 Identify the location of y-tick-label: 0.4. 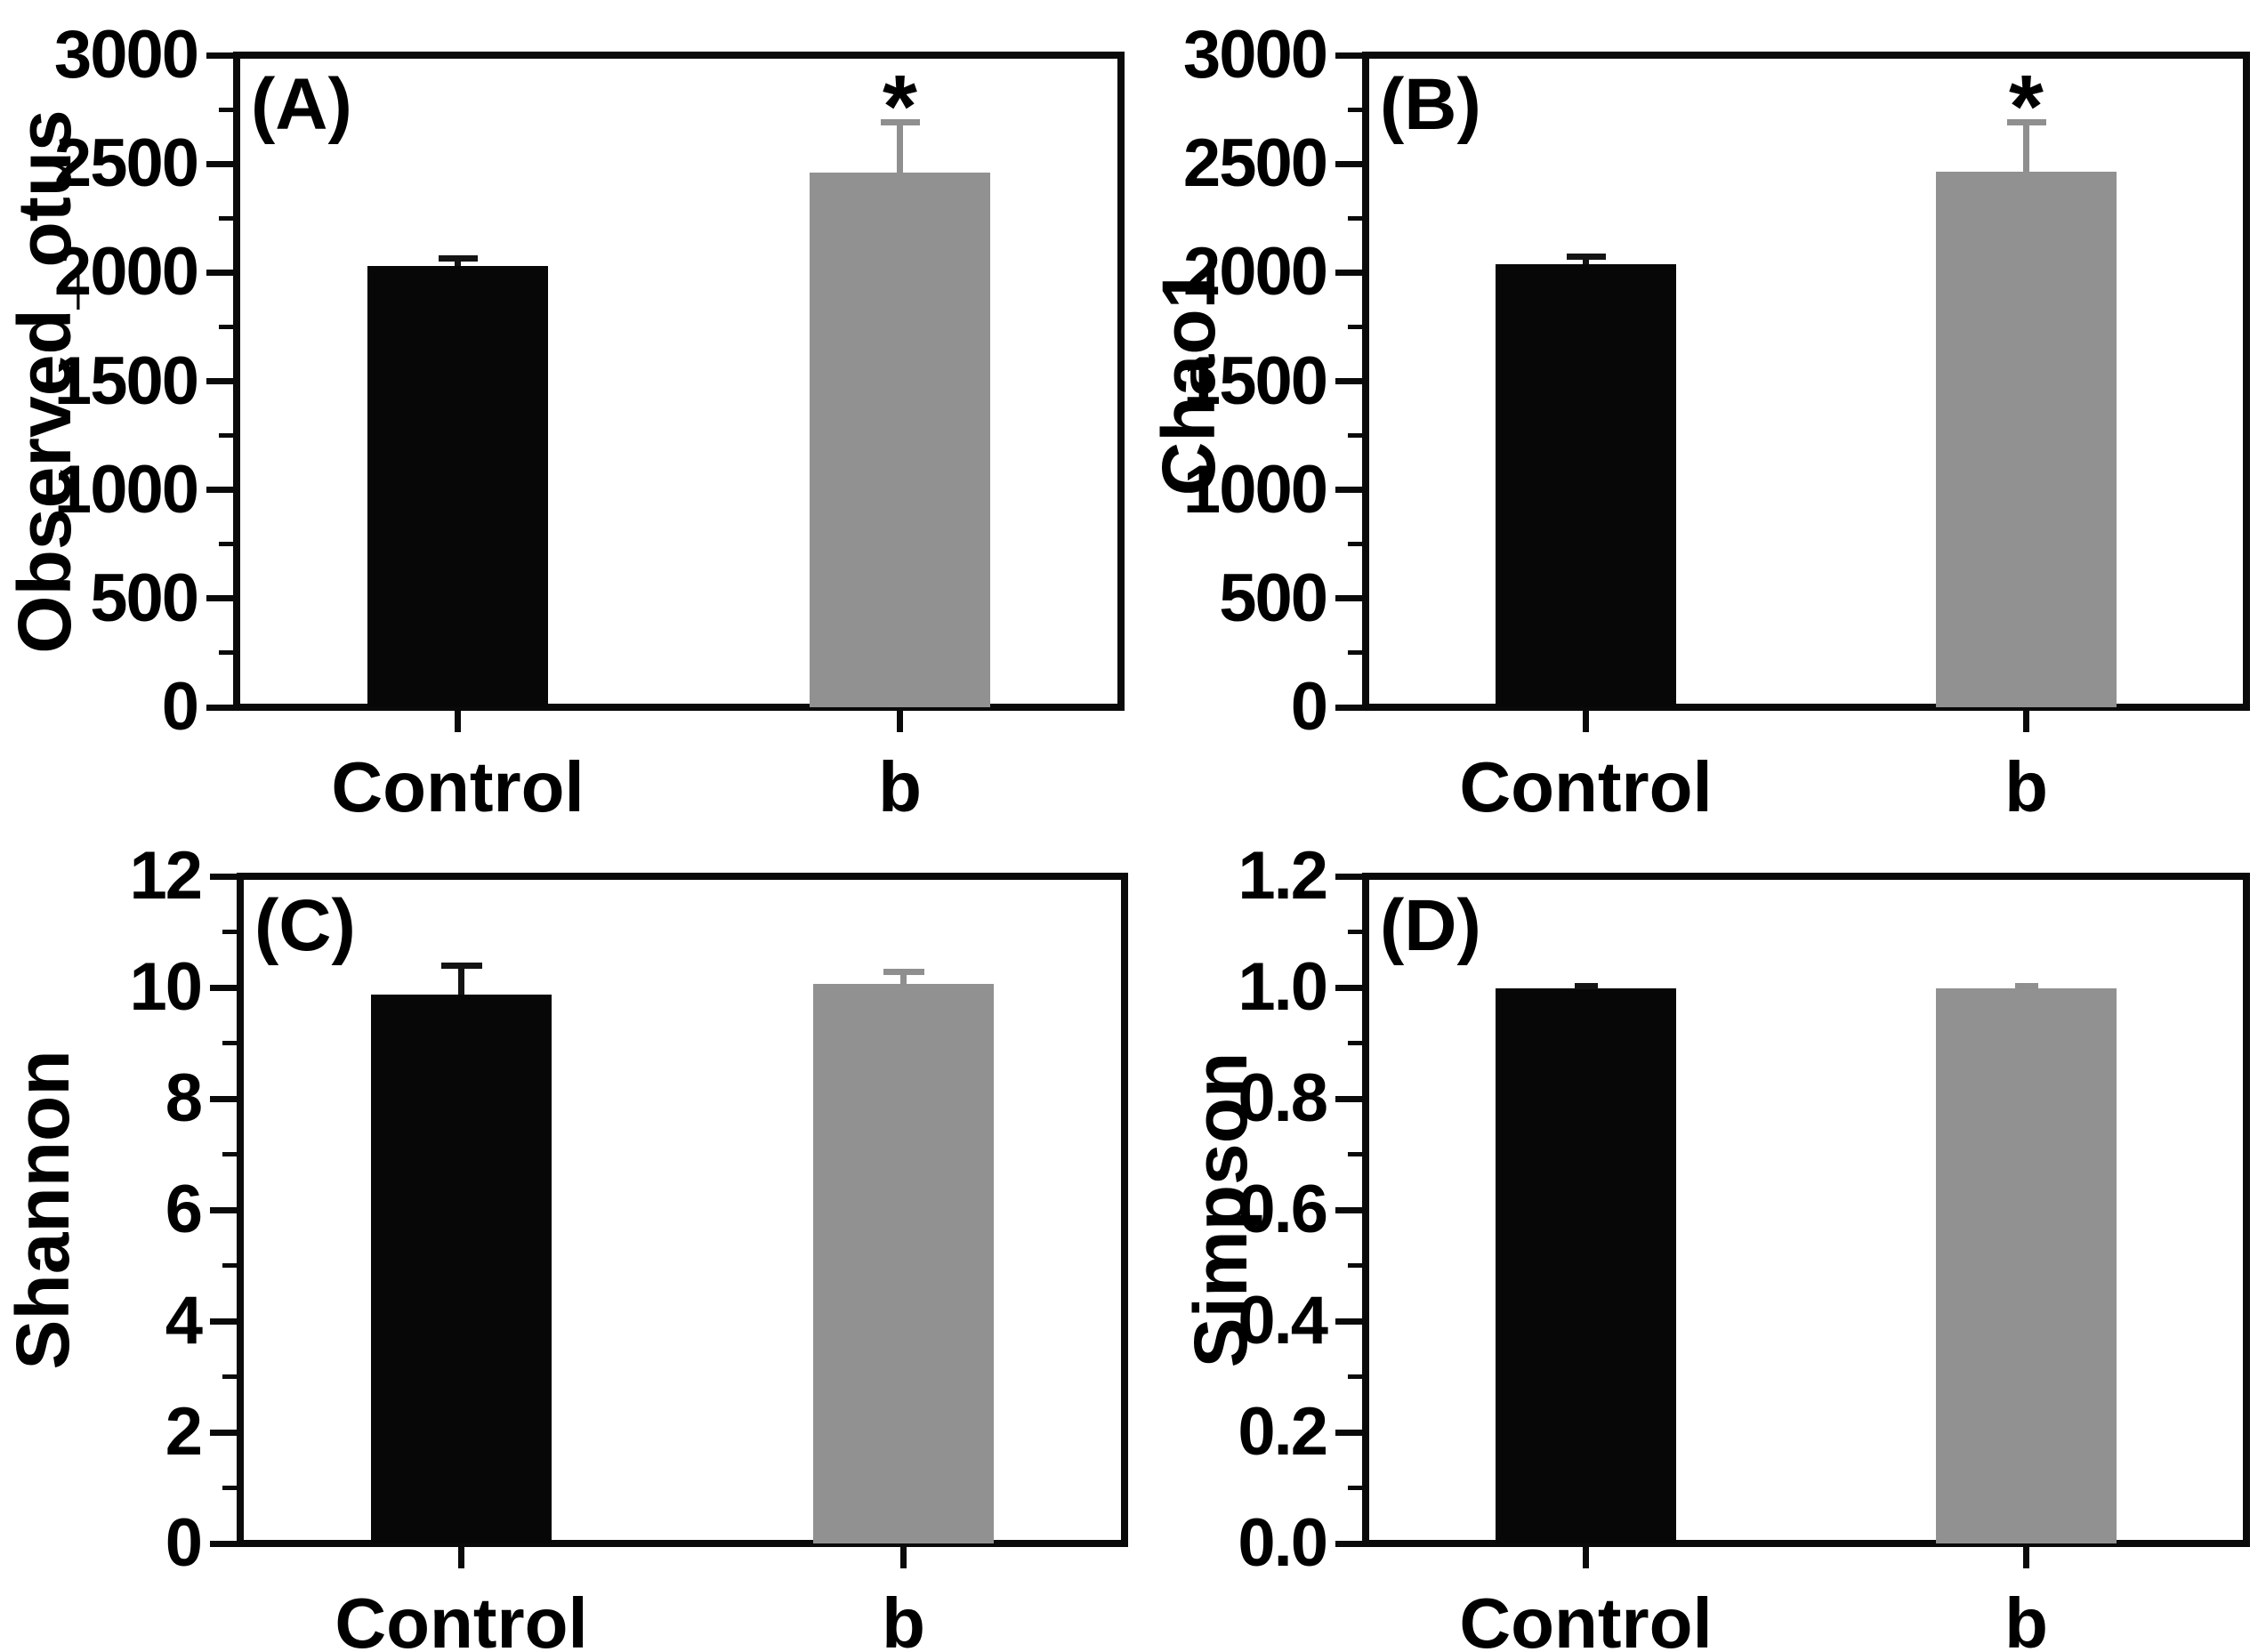
(1283, 1320).